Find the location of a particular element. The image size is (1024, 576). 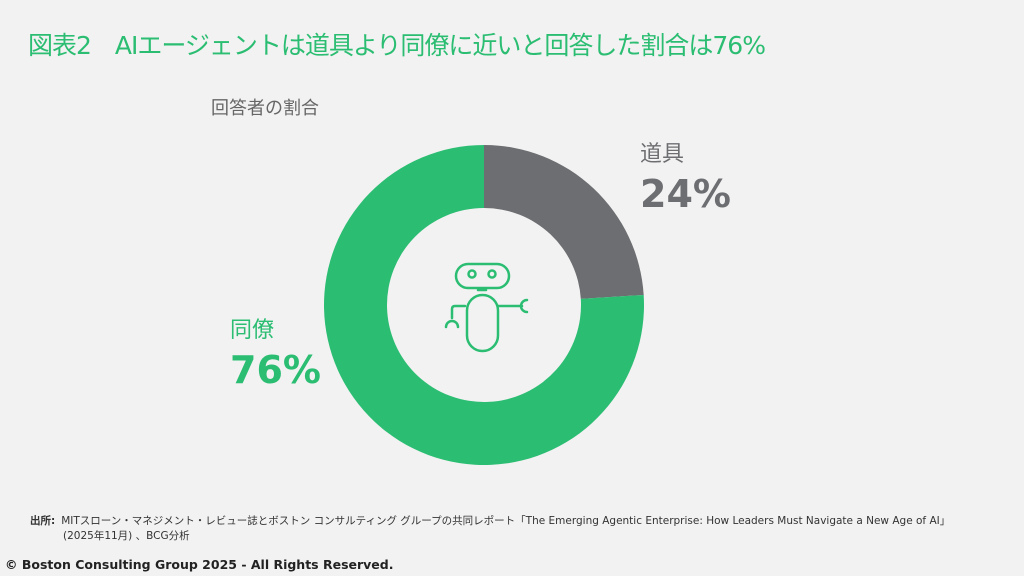

label-colleague-name: 同僚 is located at coordinates (252, 330).